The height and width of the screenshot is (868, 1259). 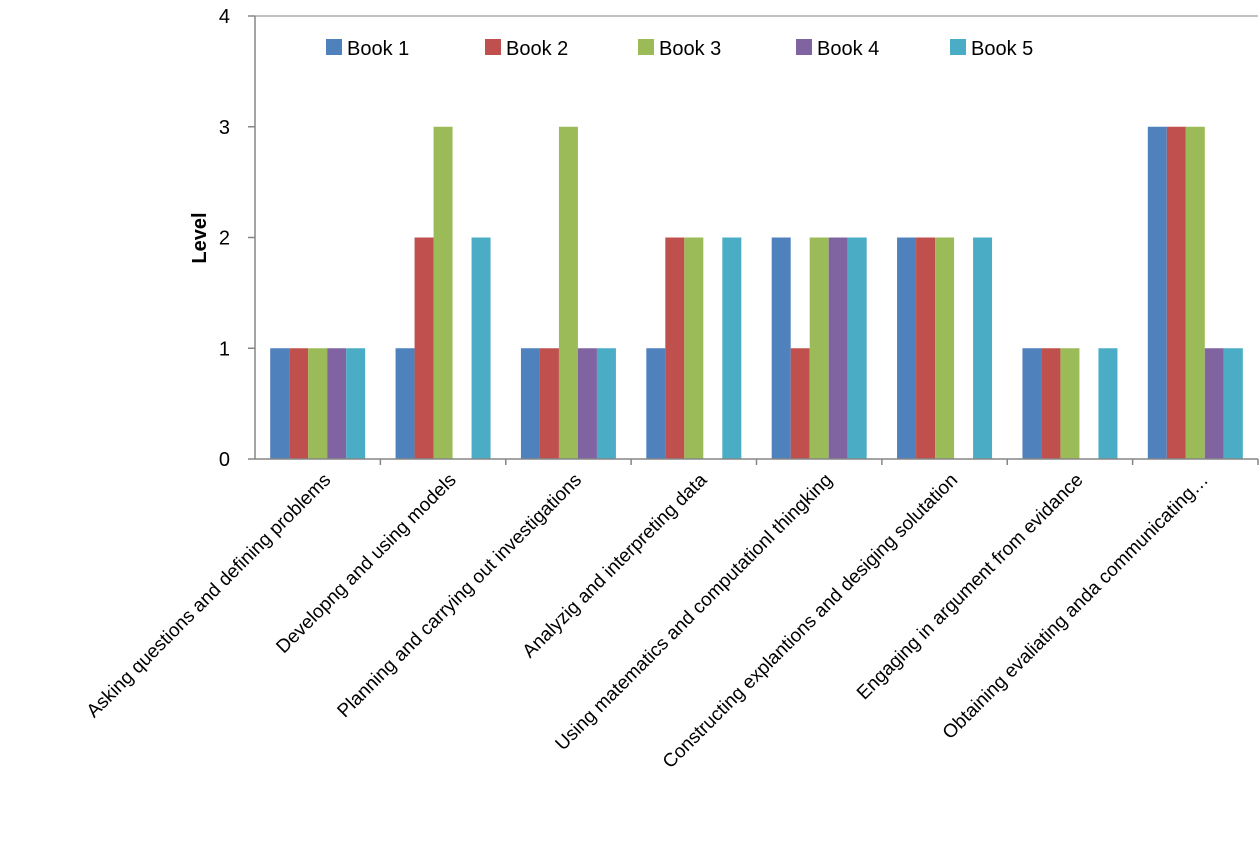 What do you see at coordinates (224, 17) in the screenshot?
I see `y-tick-label: 4` at bounding box center [224, 17].